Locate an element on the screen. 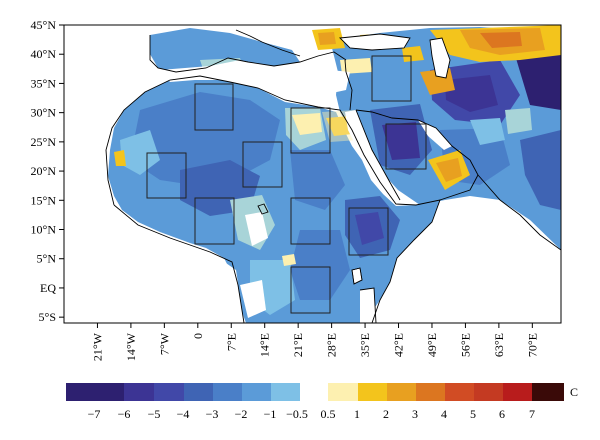 The height and width of the screenshot is (440, 600). lat-tick-label: 15°N is located at coordinates (44, 200).